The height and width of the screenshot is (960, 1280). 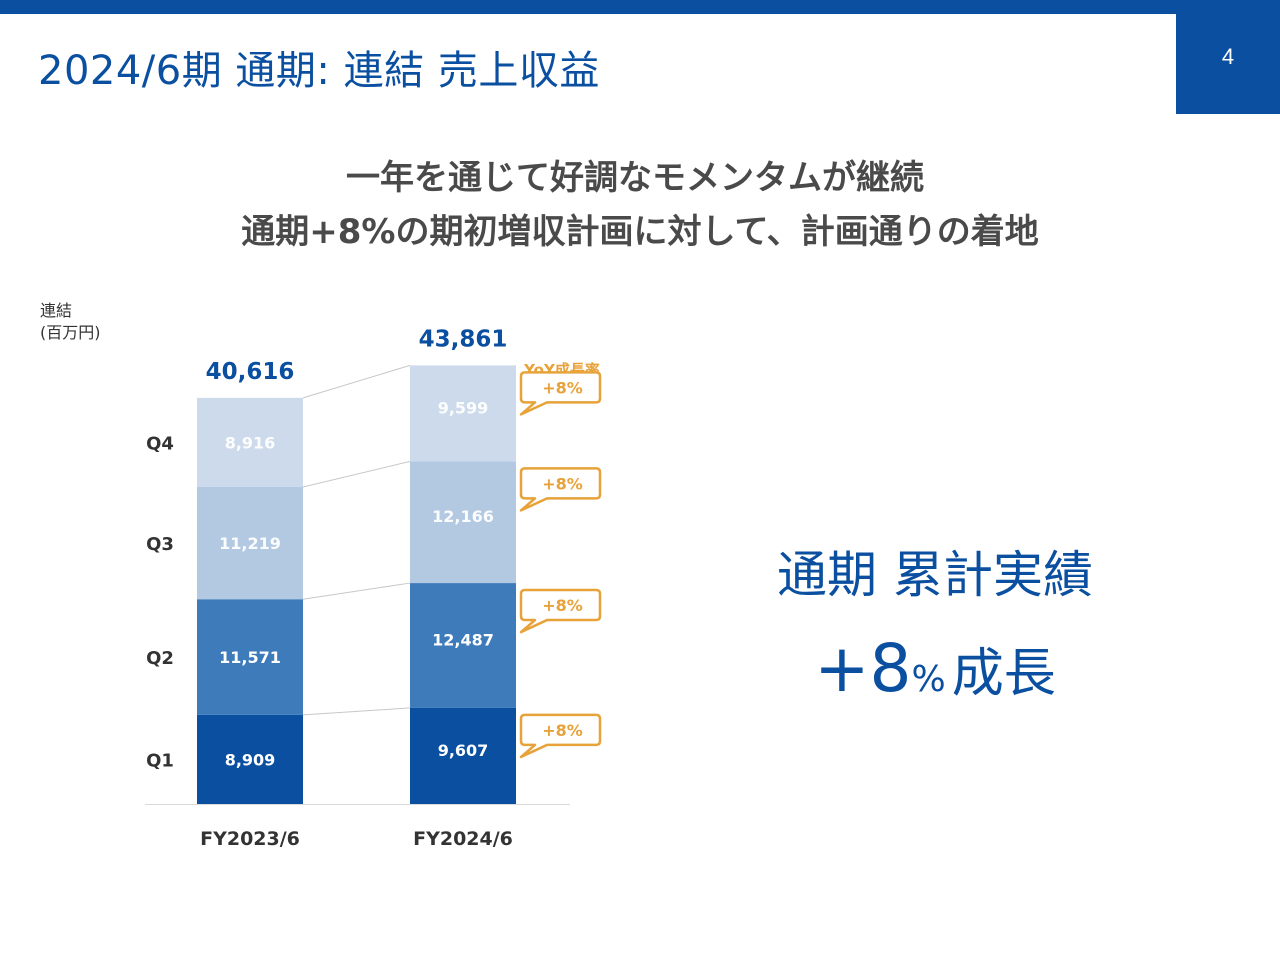 What do you see at coordinates (863, 668) in the screenshot?
I see `summary-growth-value: +8` at bounding box center [863, 668].